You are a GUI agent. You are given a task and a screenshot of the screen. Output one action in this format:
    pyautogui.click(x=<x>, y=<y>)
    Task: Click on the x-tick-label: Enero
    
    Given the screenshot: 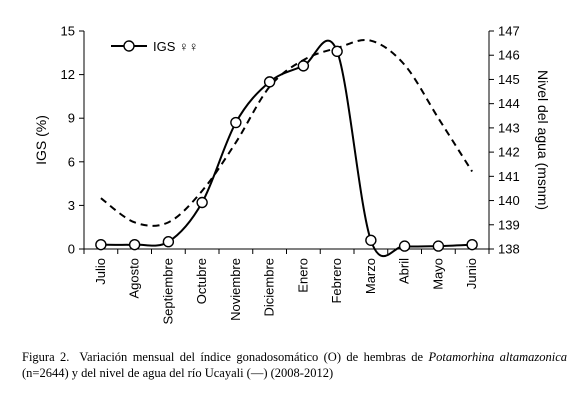 What is the action you would take?
    pyautogui.click(x=302, y=275)
    